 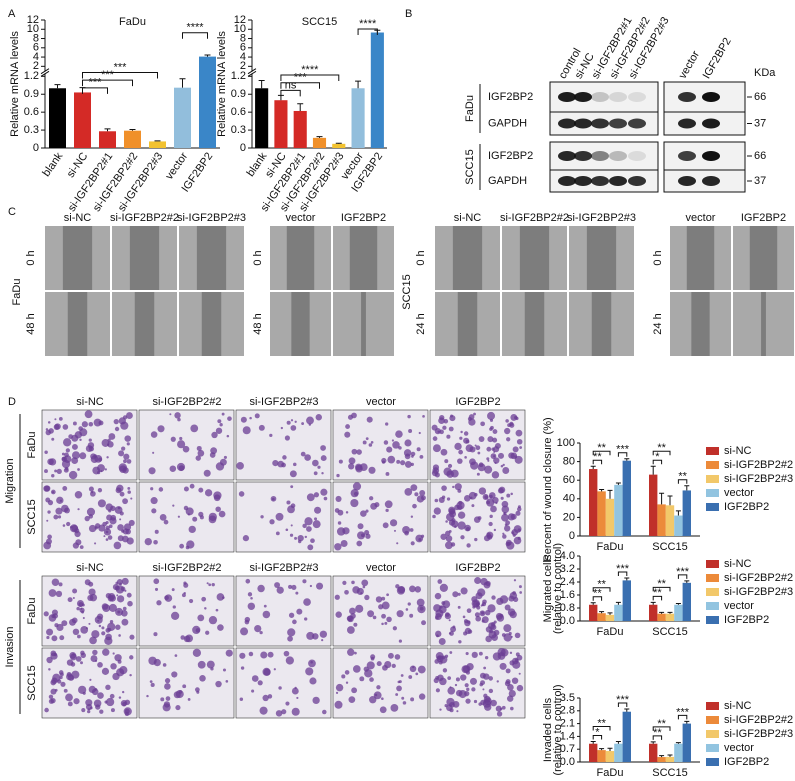 What do you see at coordinates (507, 181) in the screenshot?
I see `protein-label: GAPDH` at bounding box center [507, 181].